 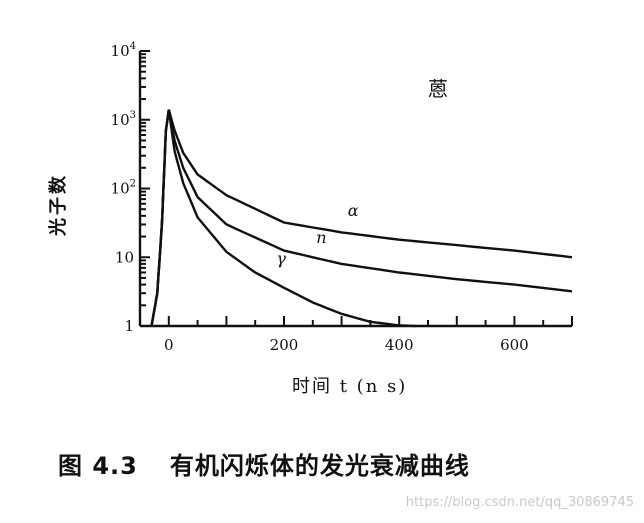 What do you see at coordinates (321, 237) in the screenshot?
I see `series-label: n` at bounding box center [321, 237].